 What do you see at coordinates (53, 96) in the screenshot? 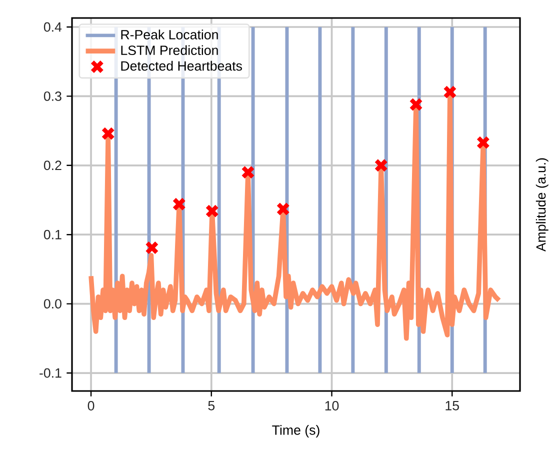
I see `y-tick-label: 0.3` at bounding box center [53, 96].